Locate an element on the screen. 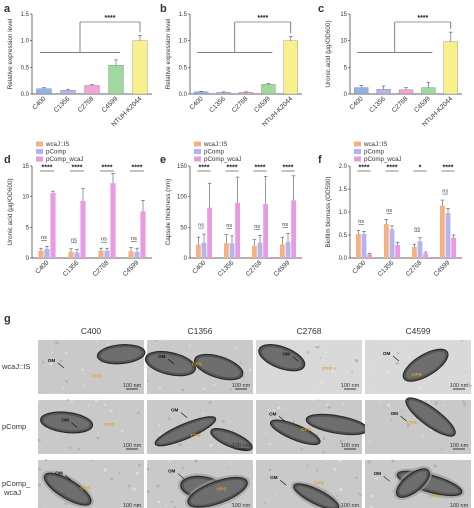 Image resolution: width=474 pixels, height=508 pixels. panel-c-category-label: C400 is located at coordinates (357, 103).